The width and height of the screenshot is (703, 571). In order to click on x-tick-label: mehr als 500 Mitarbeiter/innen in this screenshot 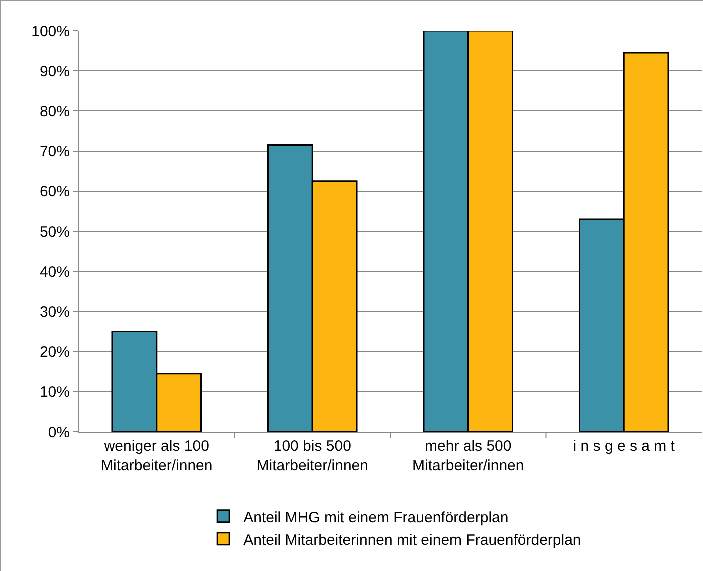, I will do `click(468, 456)`.